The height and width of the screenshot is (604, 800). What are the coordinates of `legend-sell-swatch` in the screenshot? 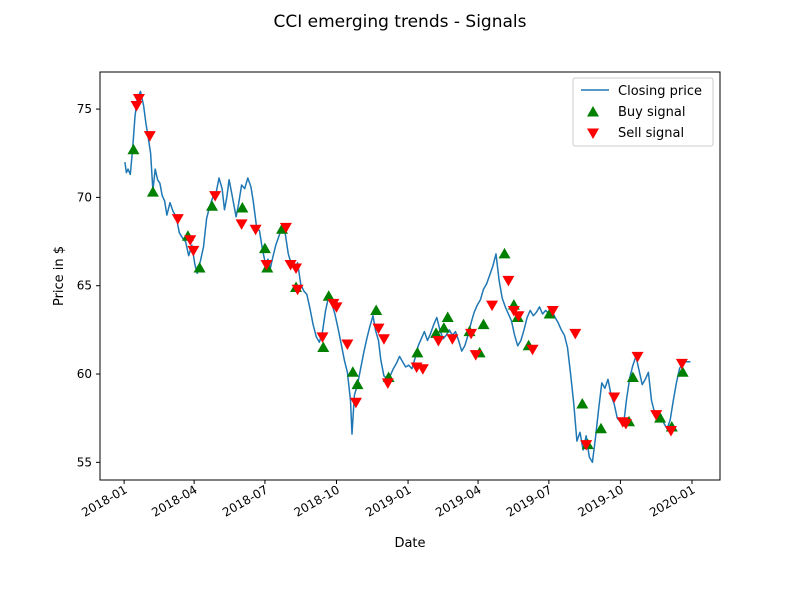 It's located at (593, 133).